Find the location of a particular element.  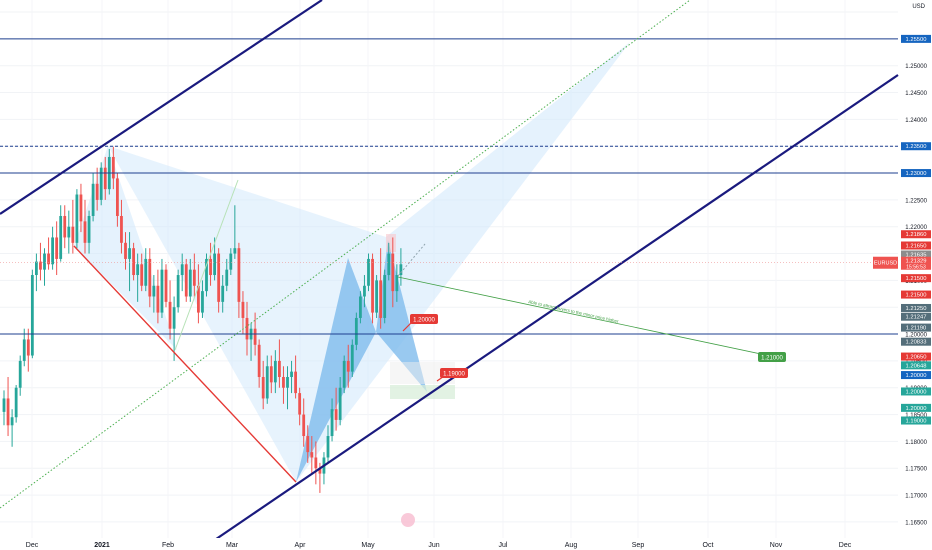

zone-rect is located at coordinates (391, 243).